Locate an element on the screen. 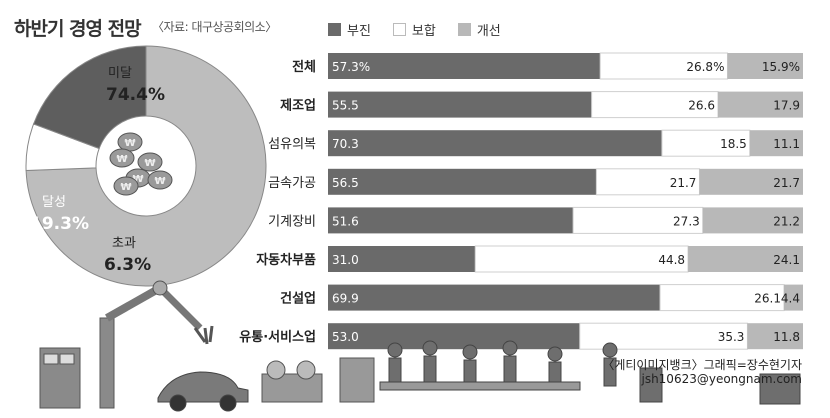 The height and width of the screenshot is (418, 830). slice-name-label: 달성 is located at coordinates (54, 202).